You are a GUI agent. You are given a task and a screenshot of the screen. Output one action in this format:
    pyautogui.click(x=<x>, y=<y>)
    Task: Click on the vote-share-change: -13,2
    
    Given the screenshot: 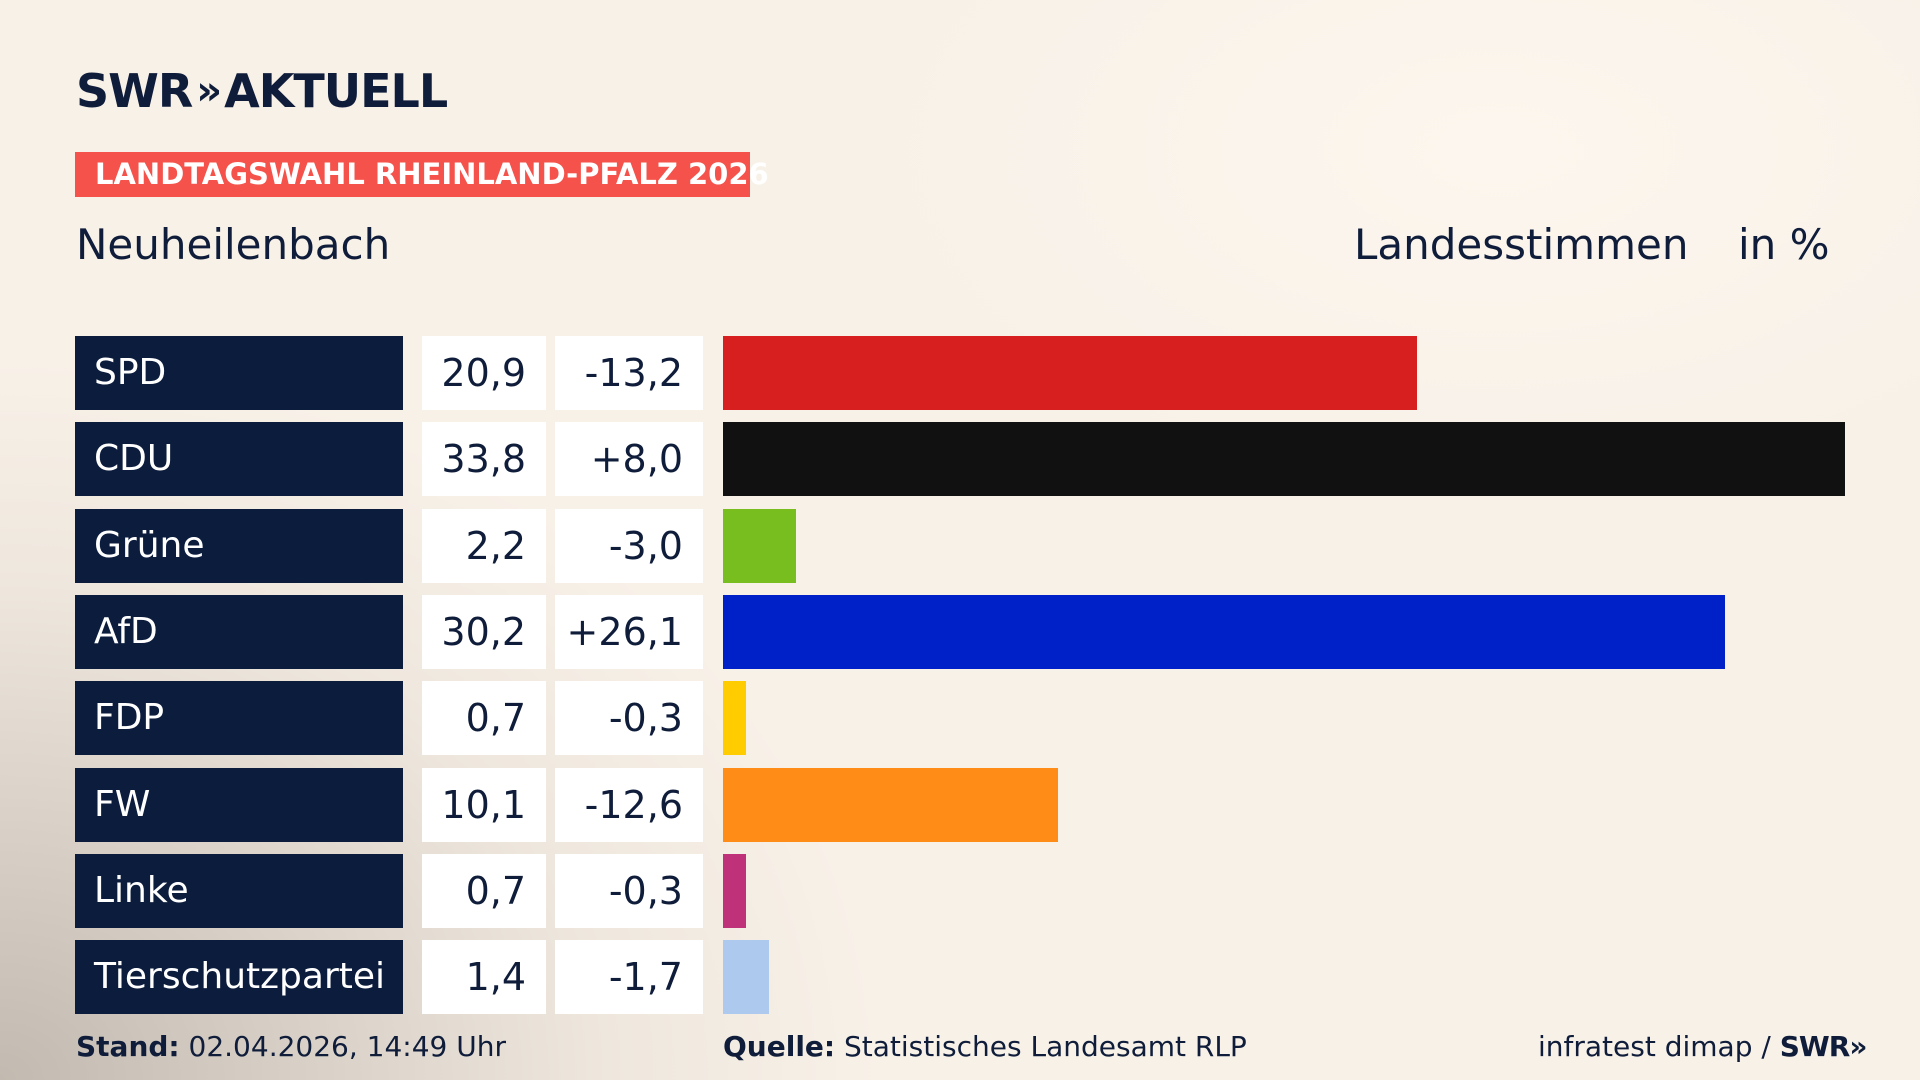 What is the action you would take?
    pyautogui.click(x=629, y=373)
    